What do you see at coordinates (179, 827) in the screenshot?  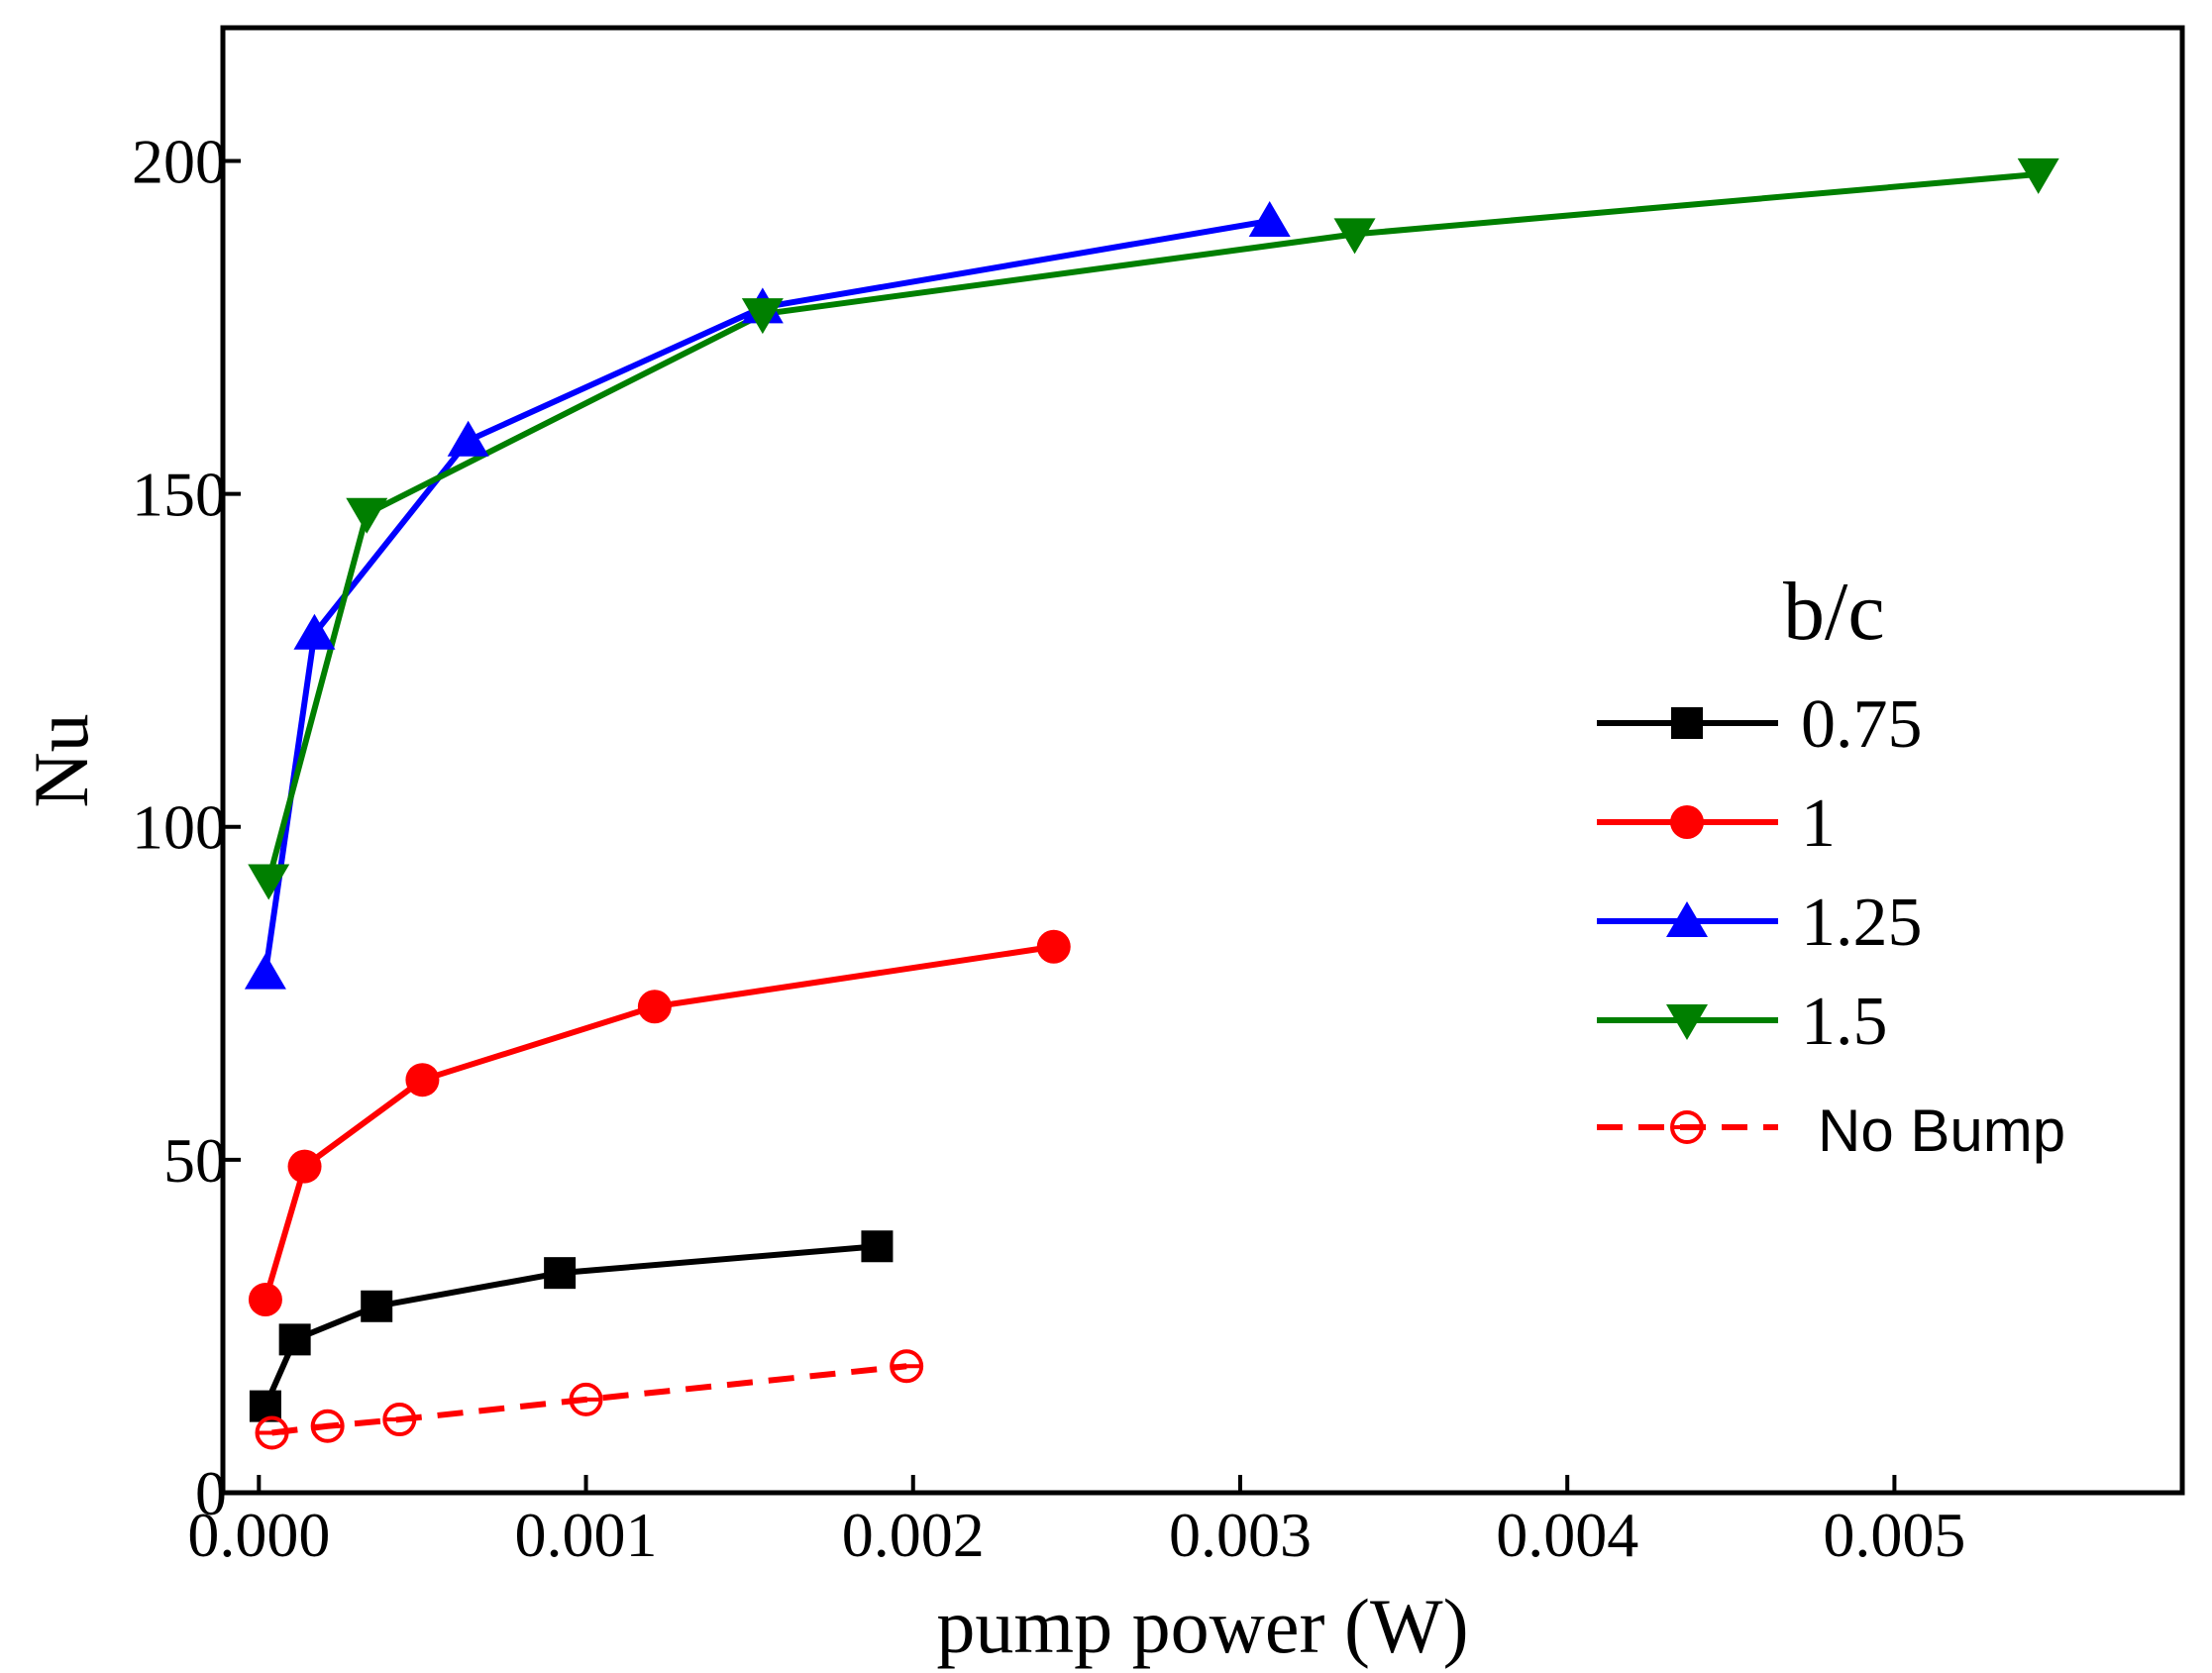 I see `y-tick-label: 100` at bounding box center [179, 827].